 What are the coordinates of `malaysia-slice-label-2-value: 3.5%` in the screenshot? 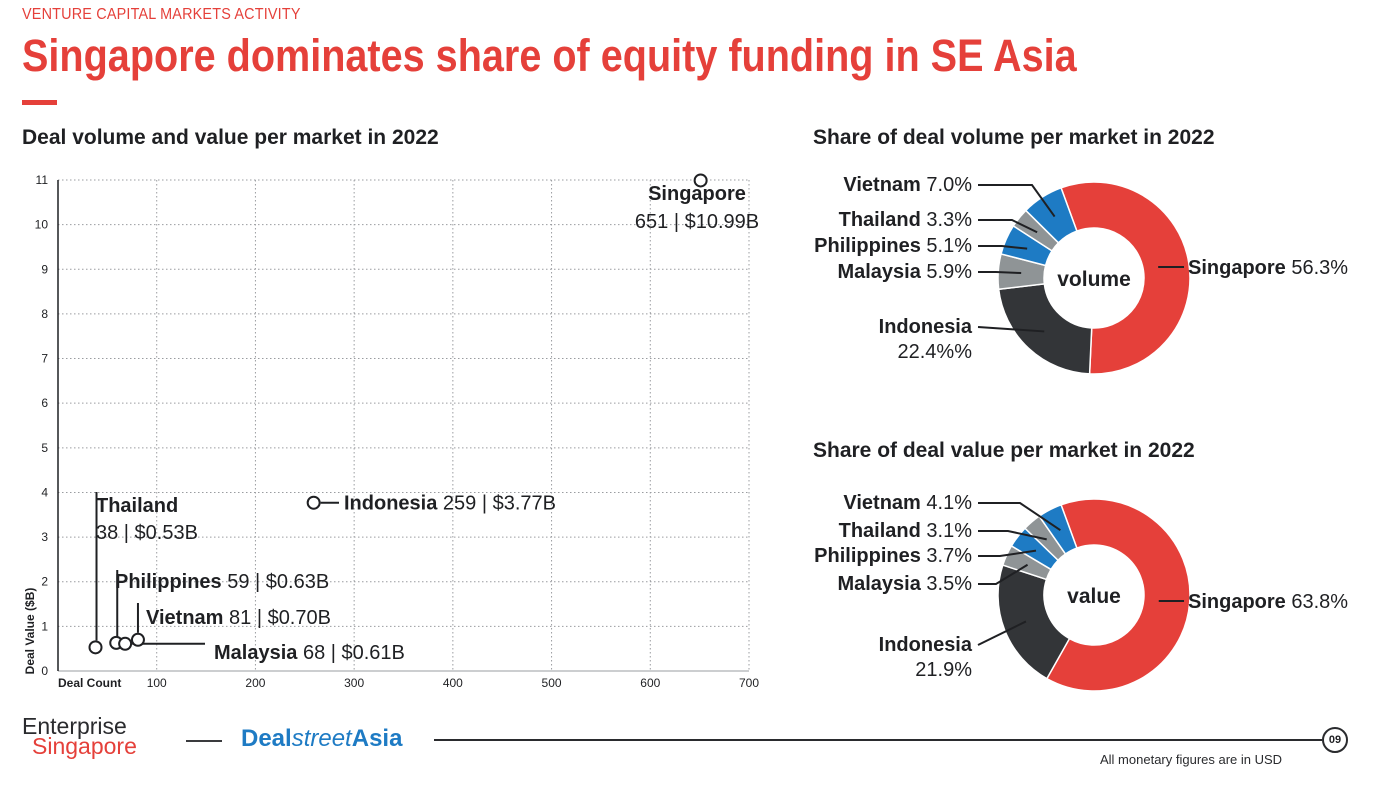 It's located at (946, 584).